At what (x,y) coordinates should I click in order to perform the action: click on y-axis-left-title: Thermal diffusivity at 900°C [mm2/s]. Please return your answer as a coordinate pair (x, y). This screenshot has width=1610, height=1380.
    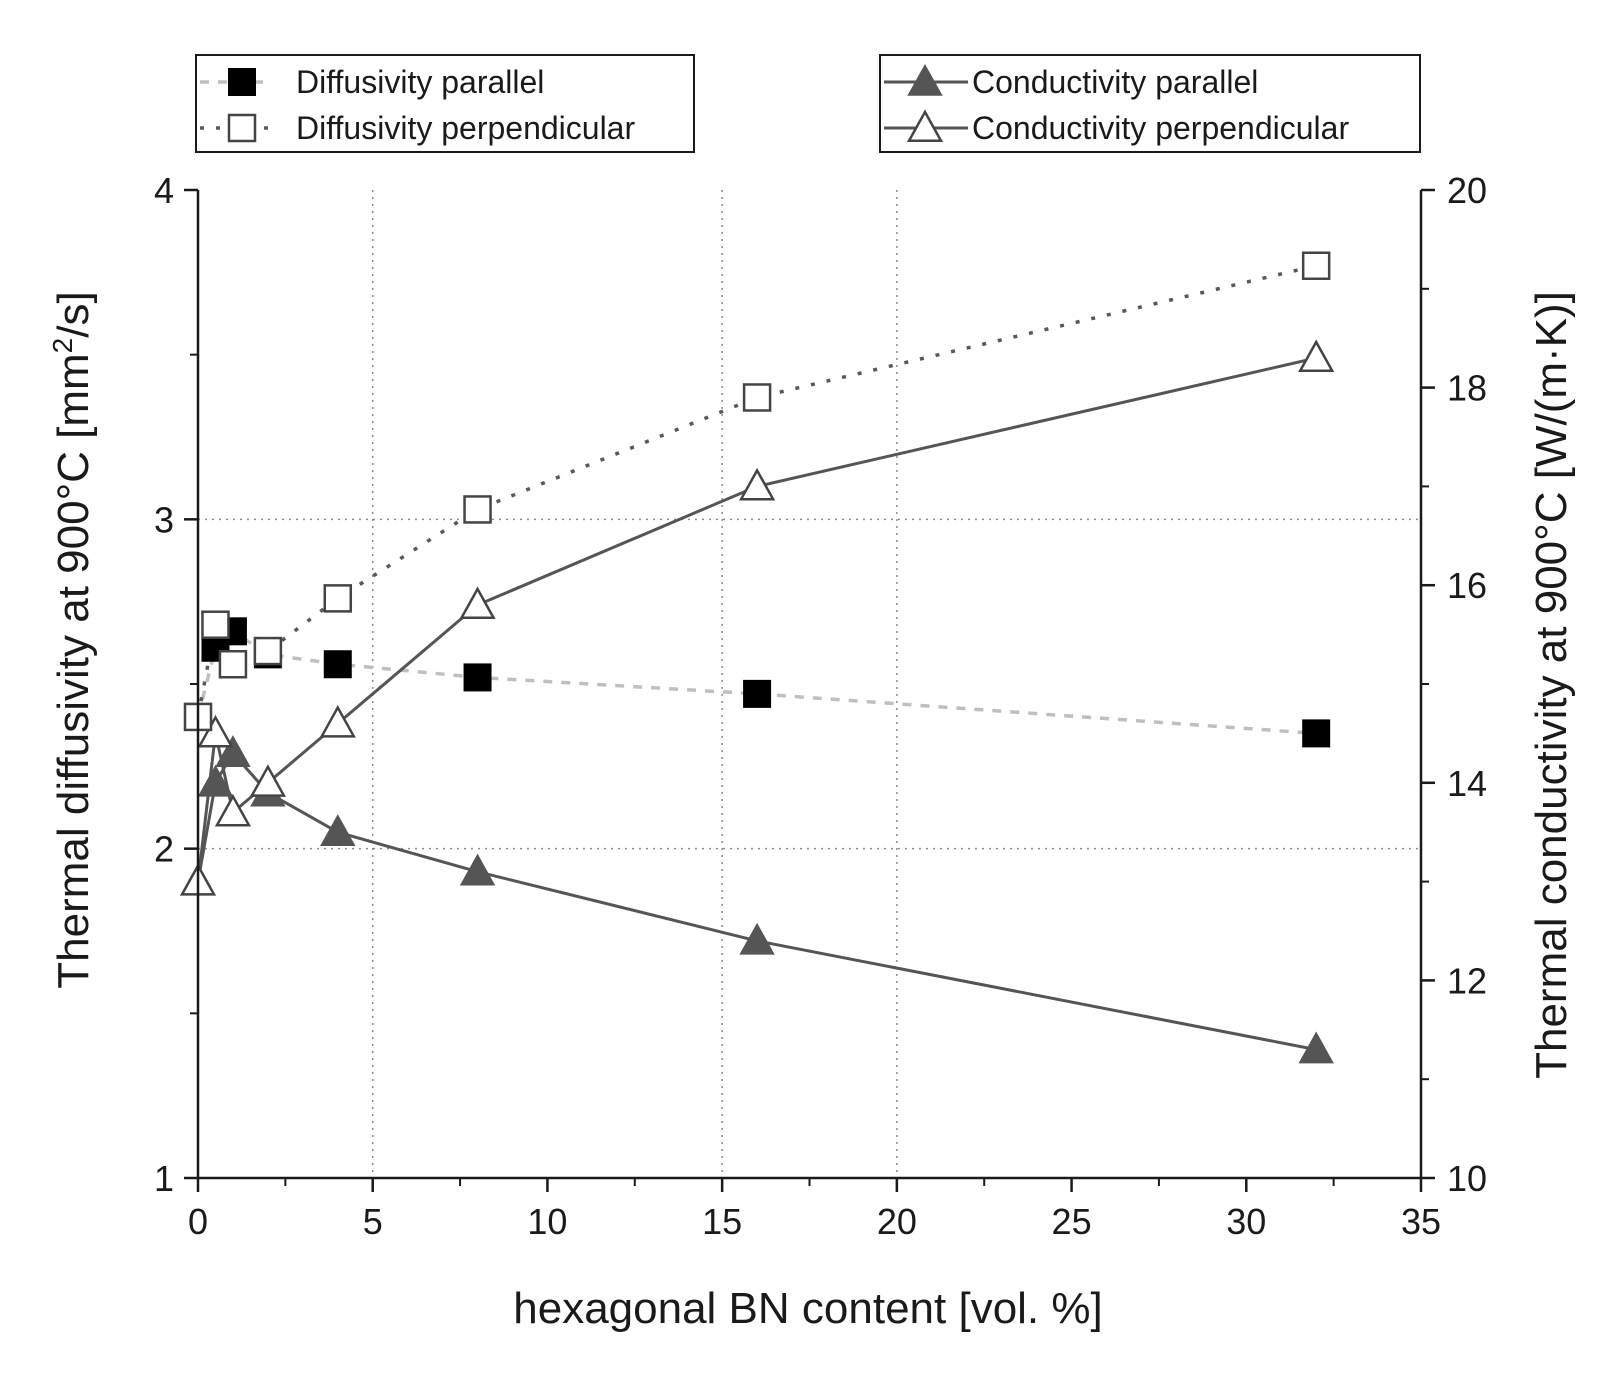
    Looking at the image, I should click on (72, 639).